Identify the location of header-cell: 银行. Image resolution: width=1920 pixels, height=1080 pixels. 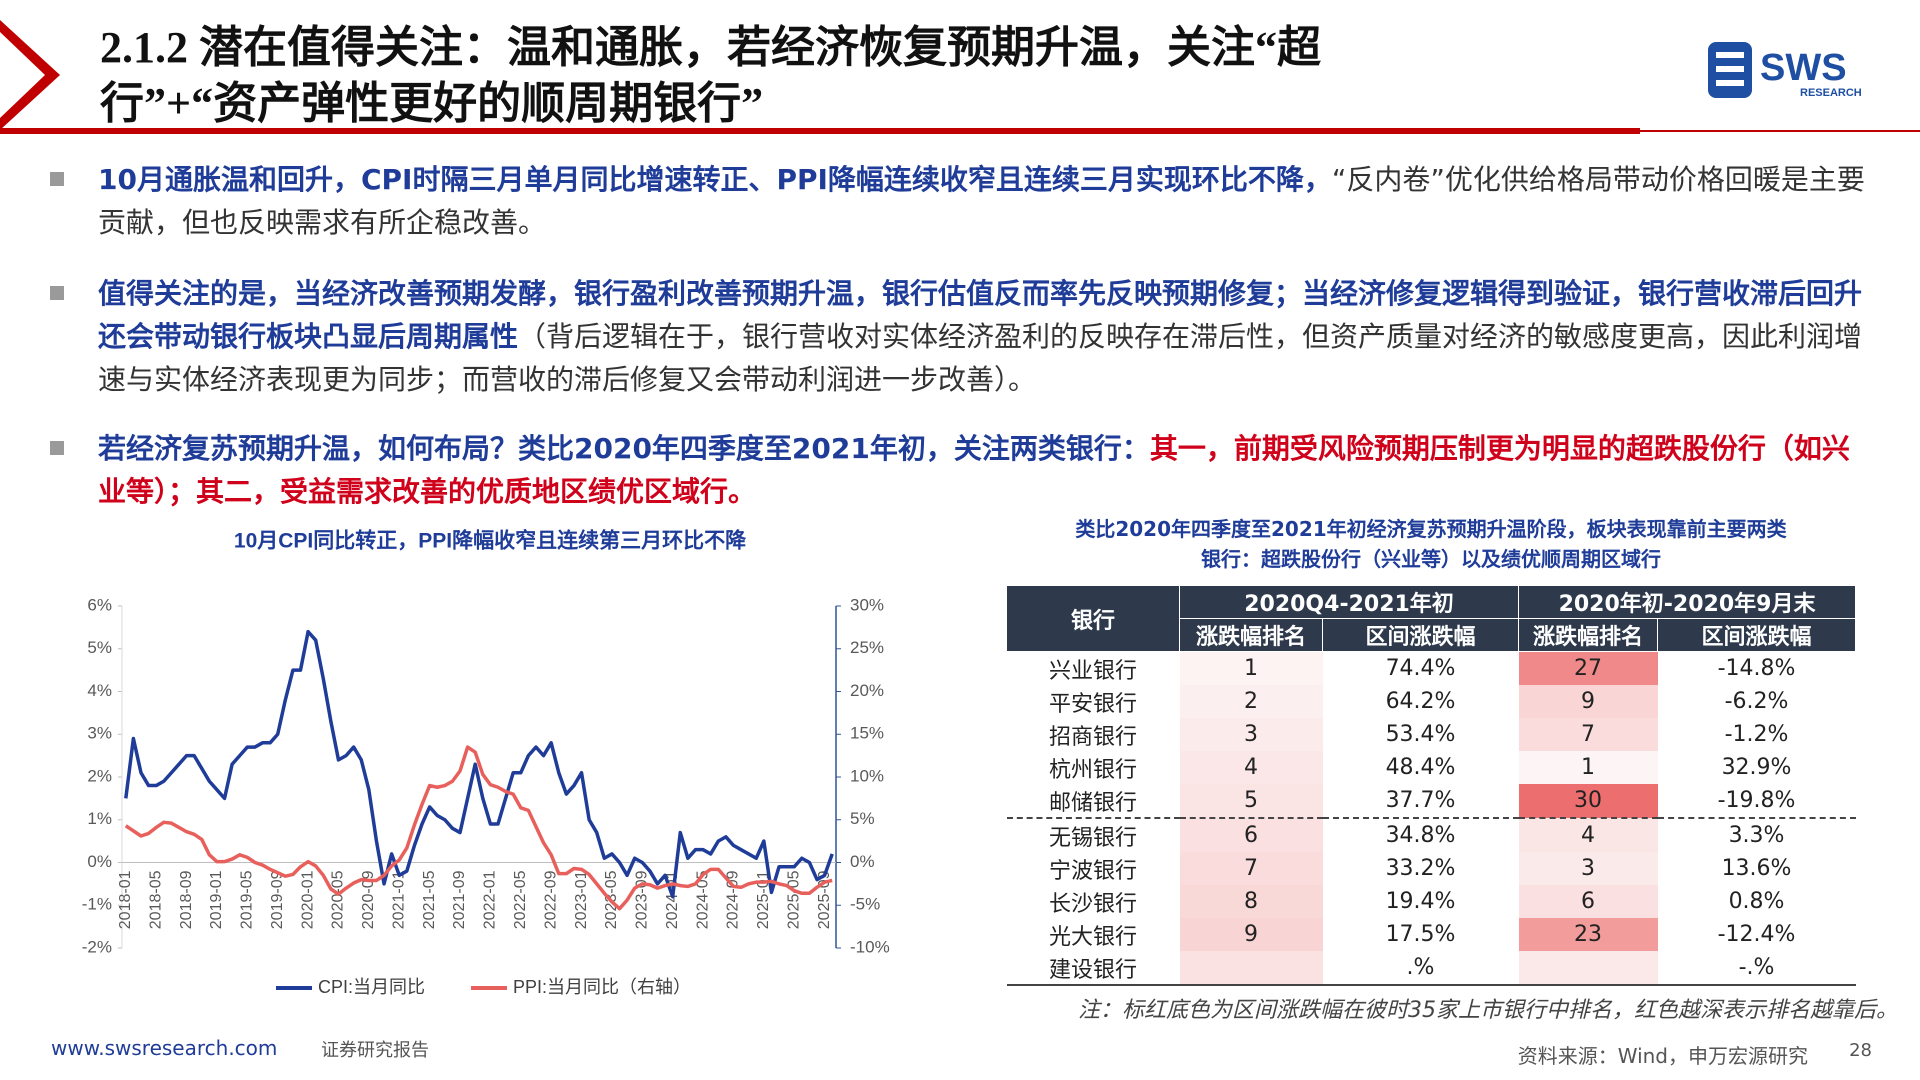
(1093, 618).